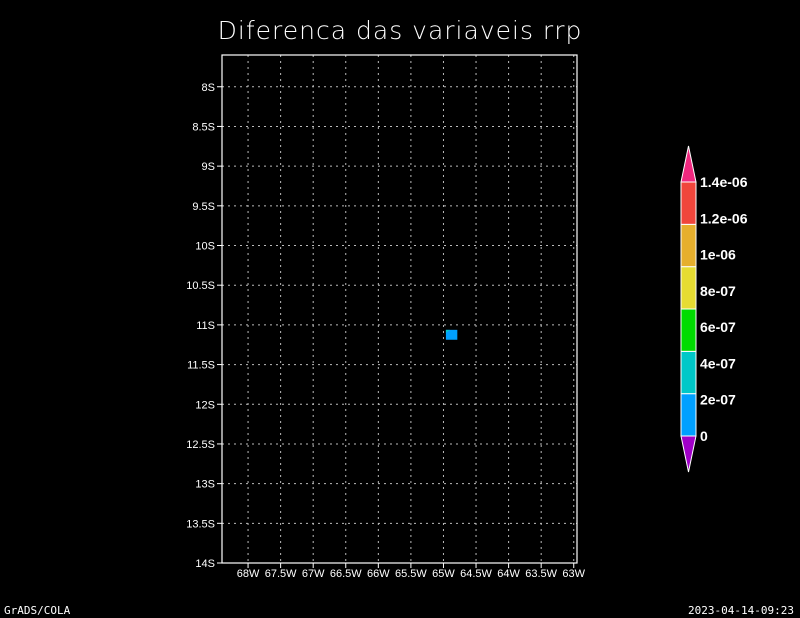 The height and width of the screenshot is (618, 800). I want to click on y-tick-label: 14S, so click(205, 564).